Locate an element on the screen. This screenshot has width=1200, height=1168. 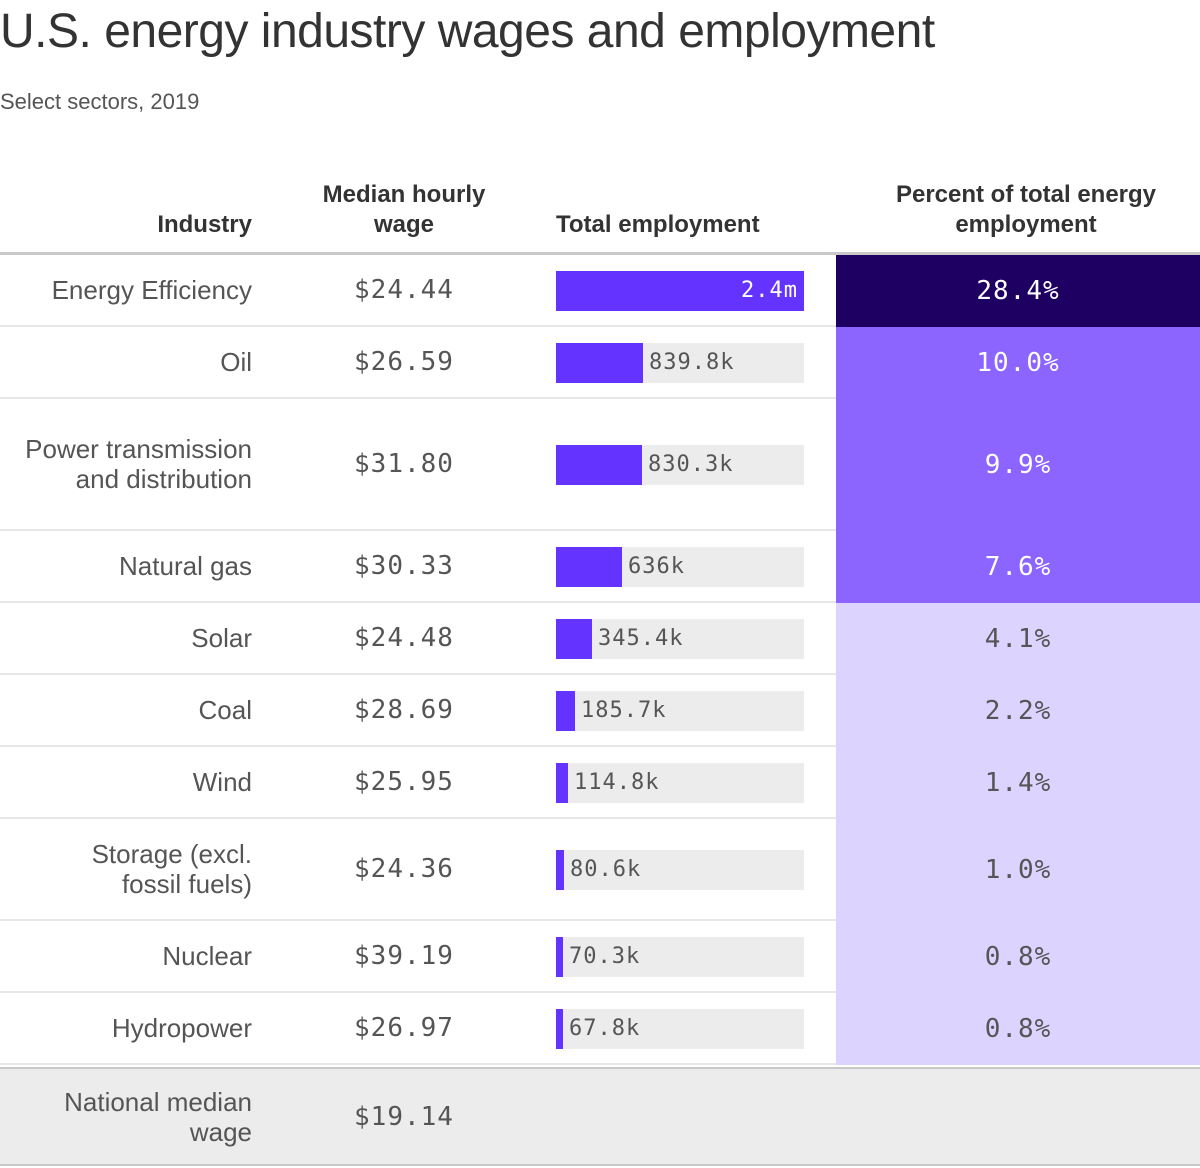
header-divider is located at coordinates (600, 253).